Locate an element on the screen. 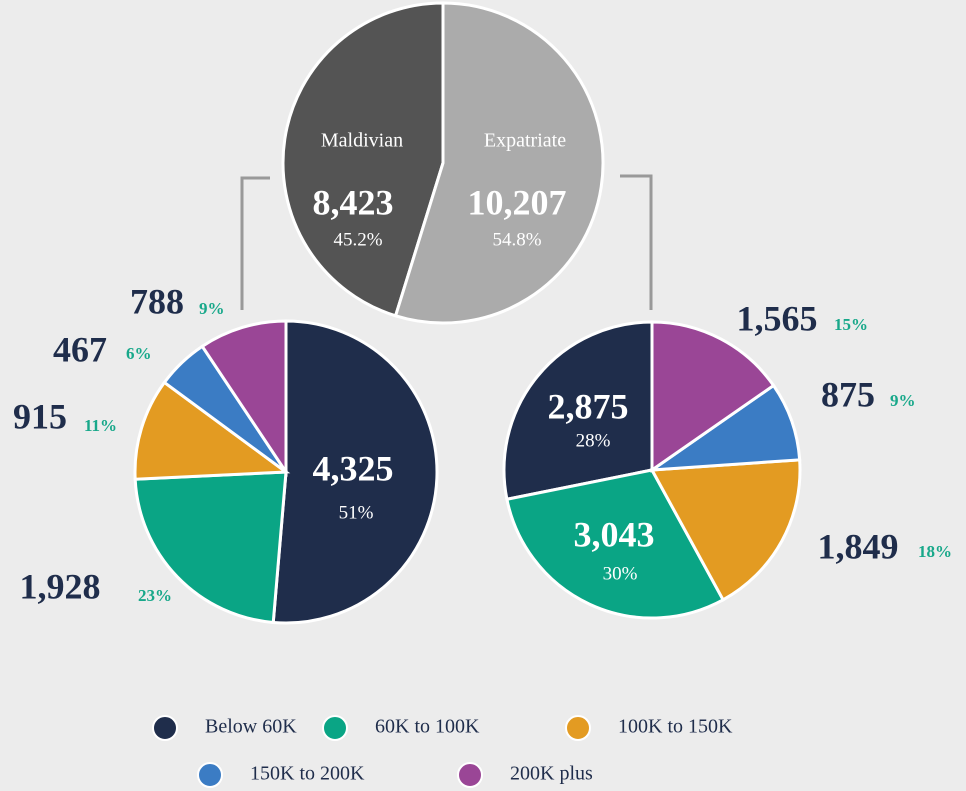  percent-label: 11% is located at coordinates (100, 425).